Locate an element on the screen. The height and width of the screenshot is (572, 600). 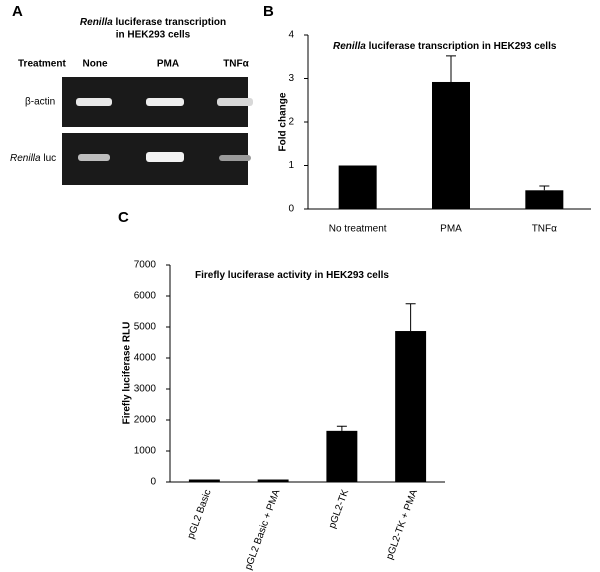
y-tick-label: 3000 is located at coordinates (145, 389).